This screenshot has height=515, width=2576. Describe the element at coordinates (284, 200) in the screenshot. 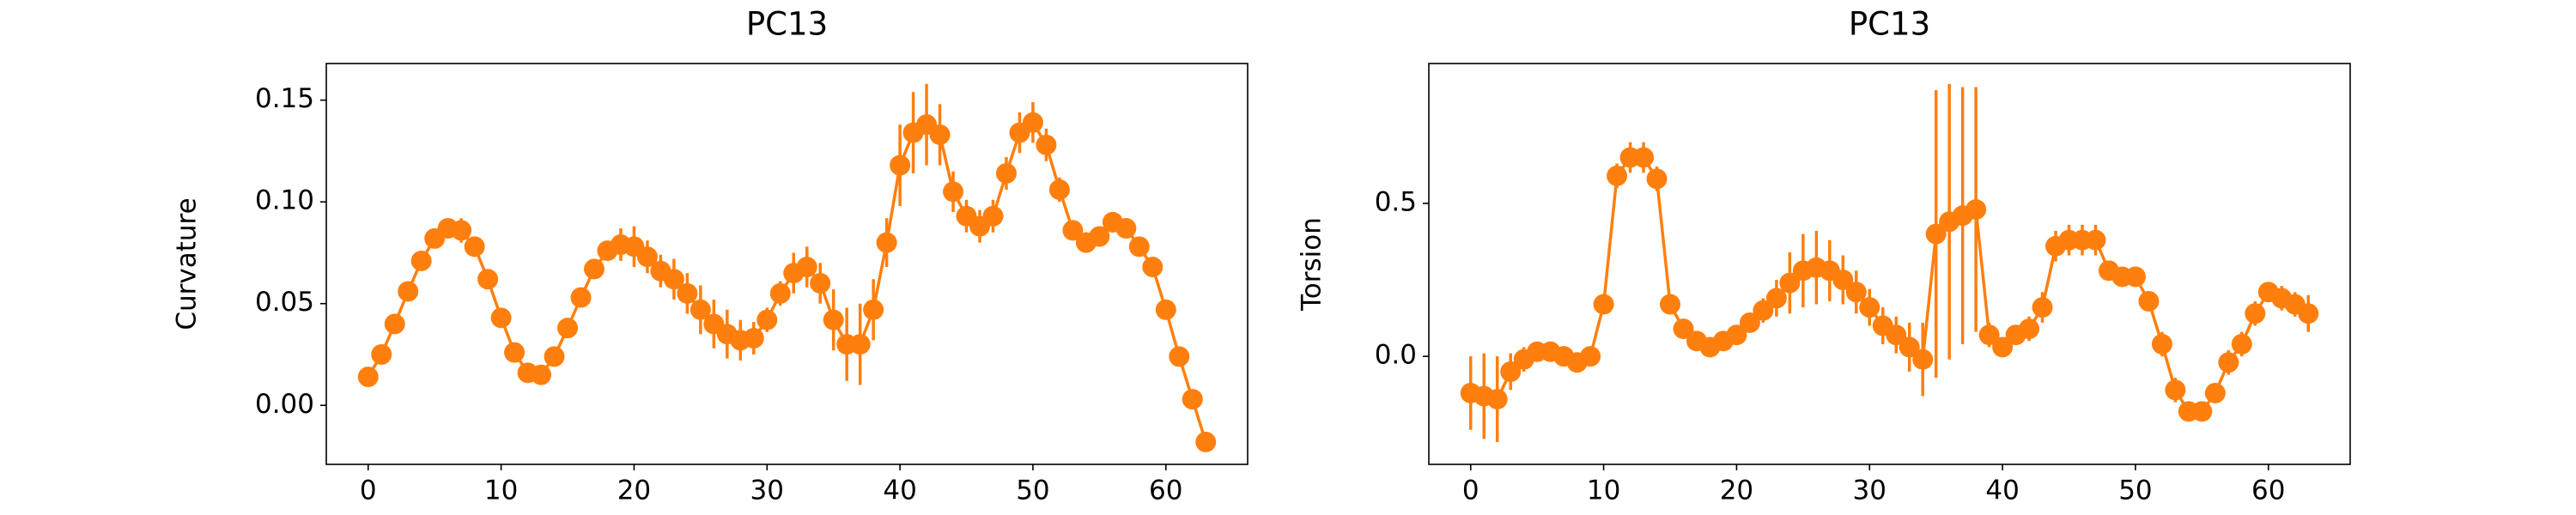

I see `y-tick-label: 0.10` at that location.